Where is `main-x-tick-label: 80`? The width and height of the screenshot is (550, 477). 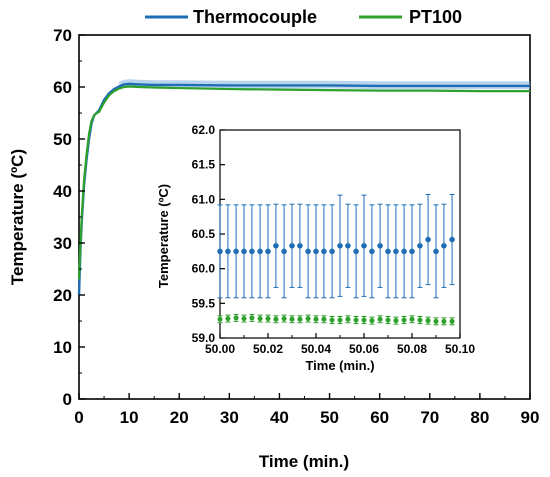 main-x-tick-label: 80 is located at coordinates (479, 417).